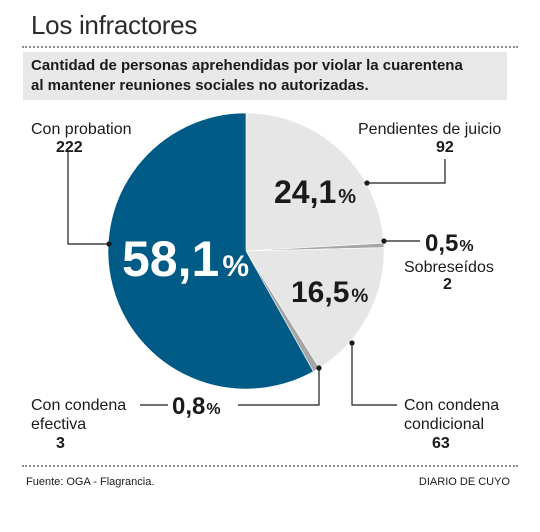  I want to click on label-probation-name: Con probation, so click(81, 129).